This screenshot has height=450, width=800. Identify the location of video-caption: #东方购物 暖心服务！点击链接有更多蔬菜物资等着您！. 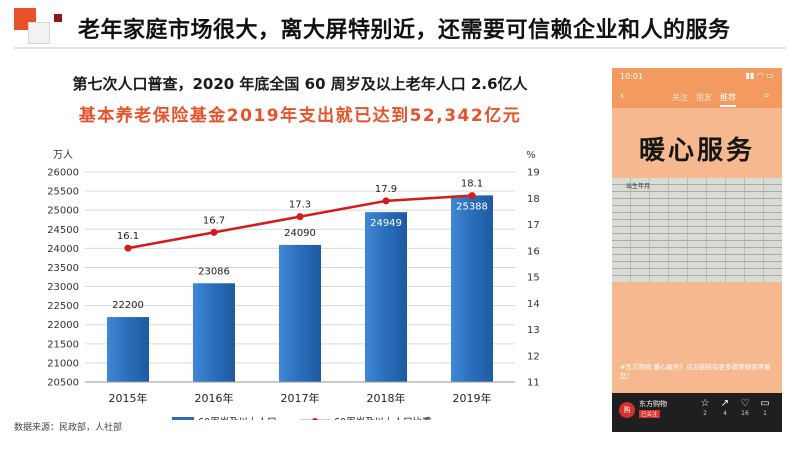
(695, 371).